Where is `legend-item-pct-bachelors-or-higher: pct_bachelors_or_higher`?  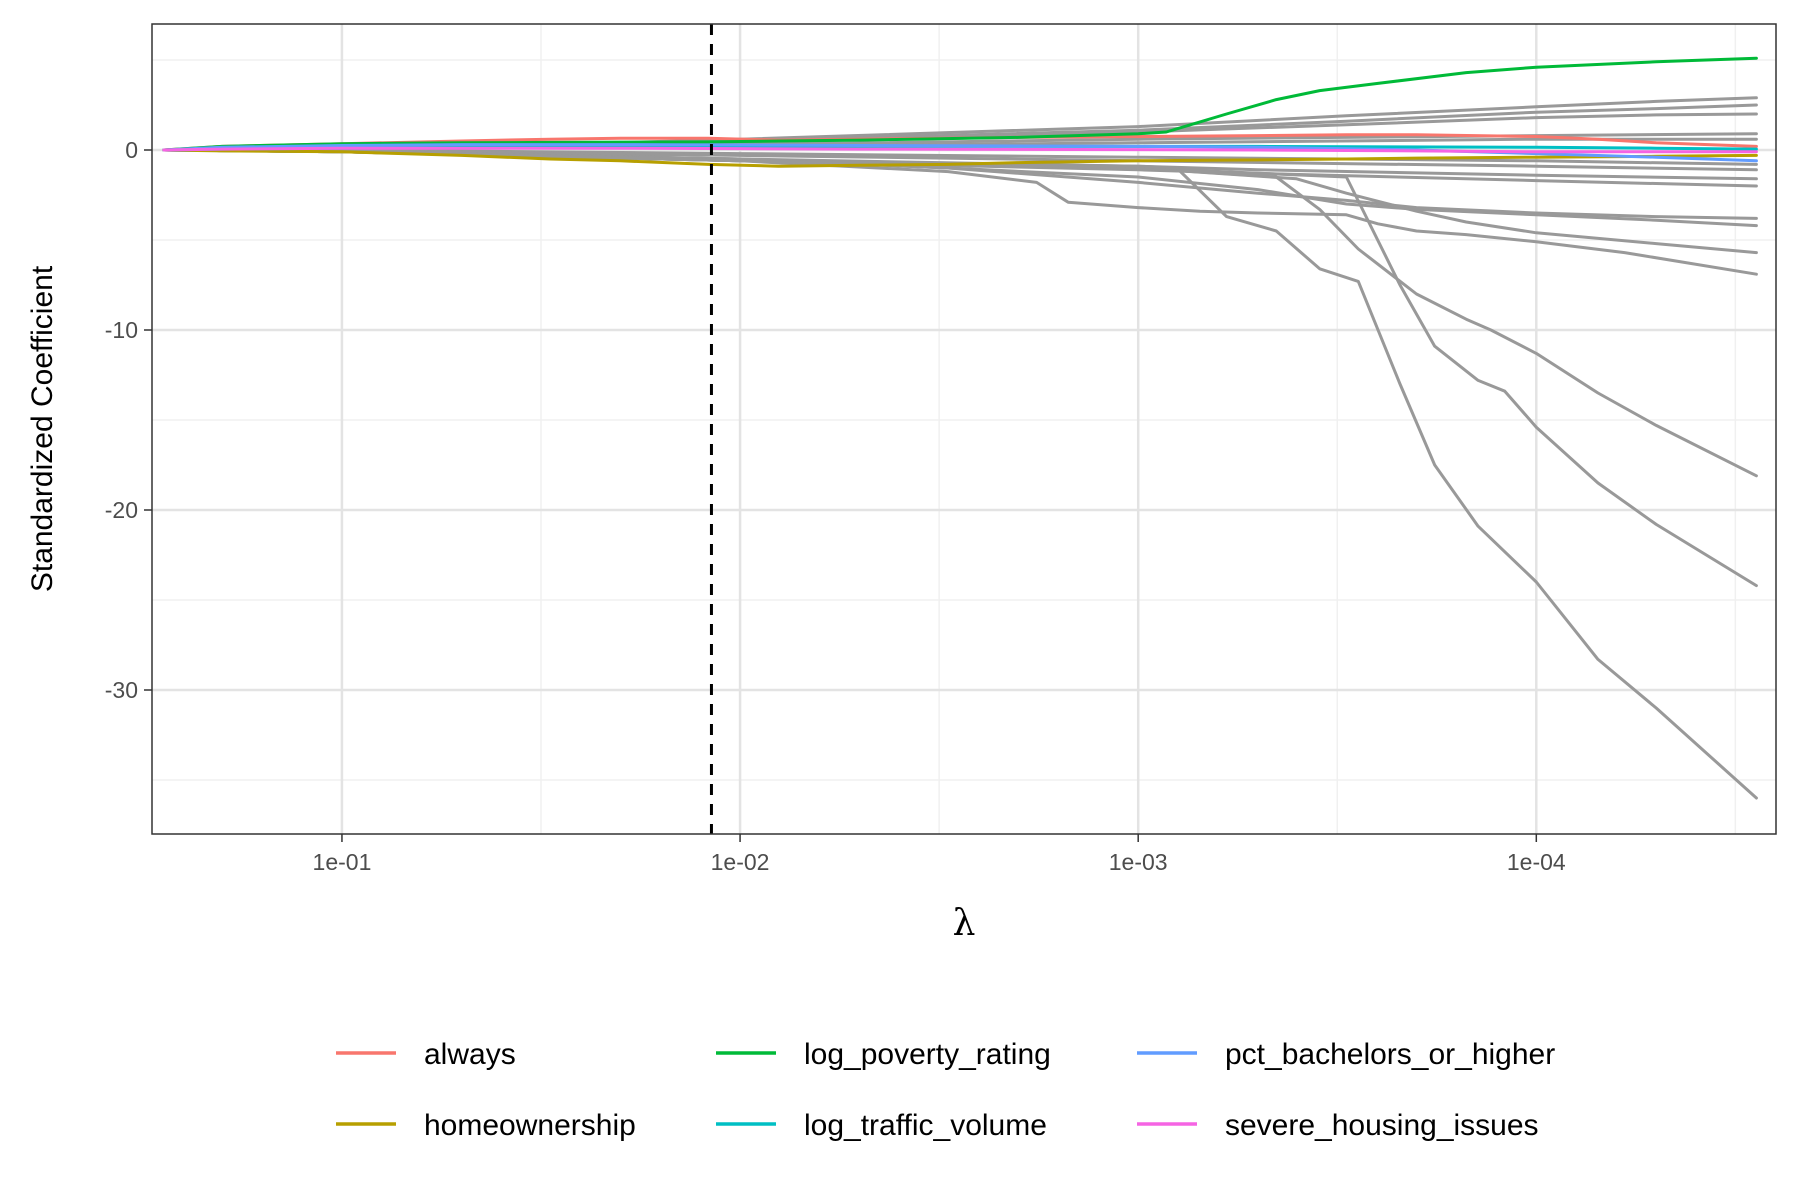 legend-item-pct-bachelors-or-higher: pct_bachelors_or_higher is located at coordinates (1346, 1054).